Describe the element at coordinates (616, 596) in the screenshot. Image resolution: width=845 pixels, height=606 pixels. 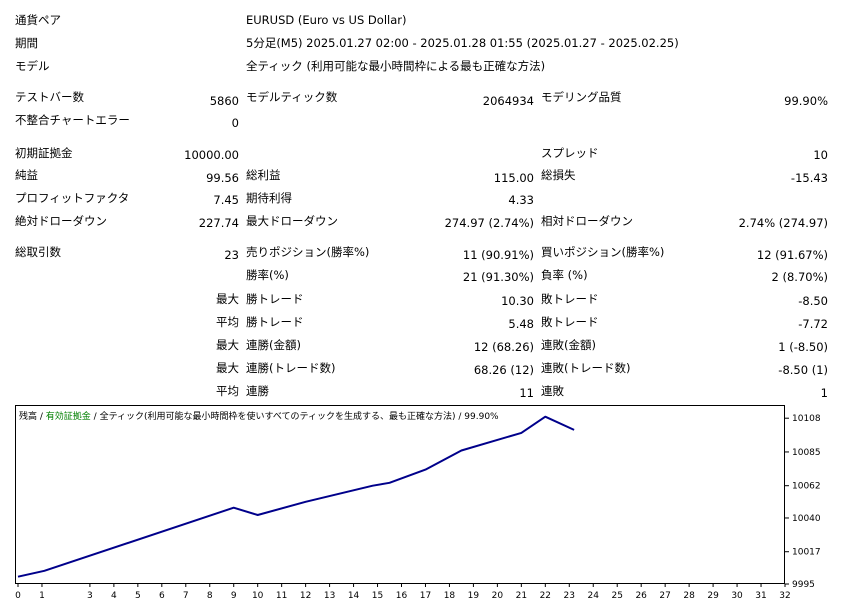
I see `x-tick-label: 25` at that location.